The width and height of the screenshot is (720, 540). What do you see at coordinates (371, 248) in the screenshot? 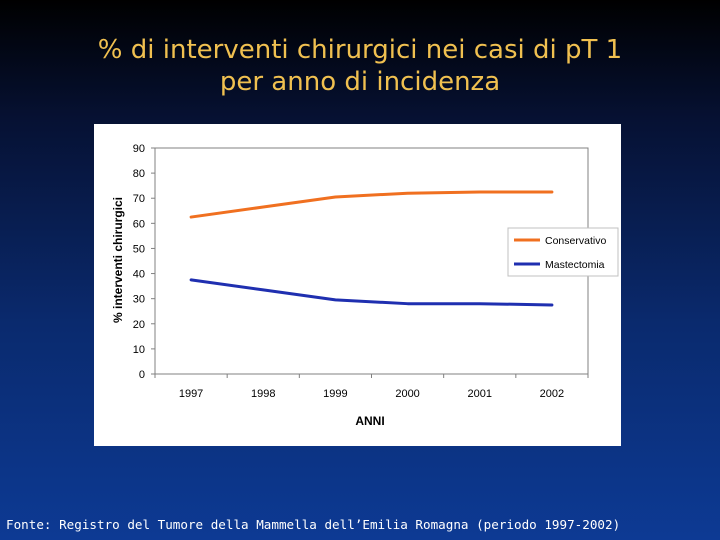
I see `series-lines` at bounding box center [371, 248].